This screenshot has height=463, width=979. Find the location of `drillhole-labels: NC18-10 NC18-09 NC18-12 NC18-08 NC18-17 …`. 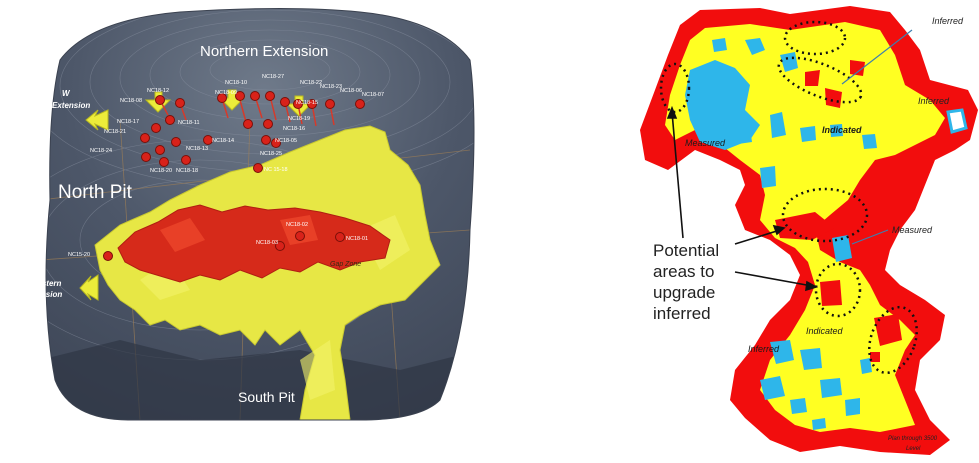

drillhole-labels: NC18-10 NC18-09 NC18-12 NC18-08 NC18-17 … is located at coordinates (226, 166).